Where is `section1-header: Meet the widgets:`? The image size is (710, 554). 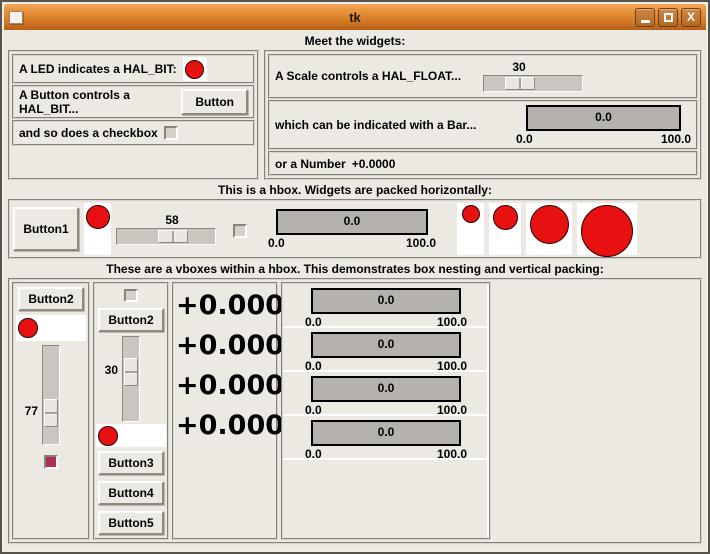 section1-header: Meet the widgets: is located at coordinates (355, 41).